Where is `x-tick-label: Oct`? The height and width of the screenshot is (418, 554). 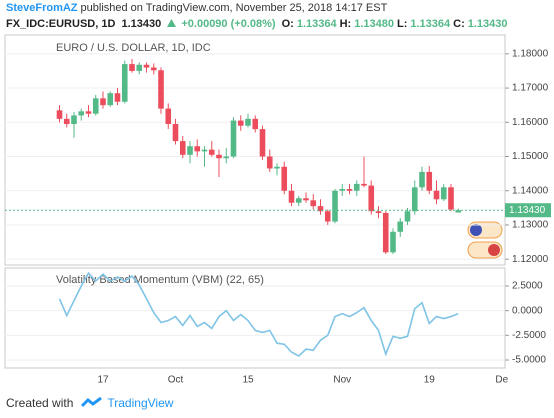 x-tick-label: Oct is located at coordinates (176, 380).